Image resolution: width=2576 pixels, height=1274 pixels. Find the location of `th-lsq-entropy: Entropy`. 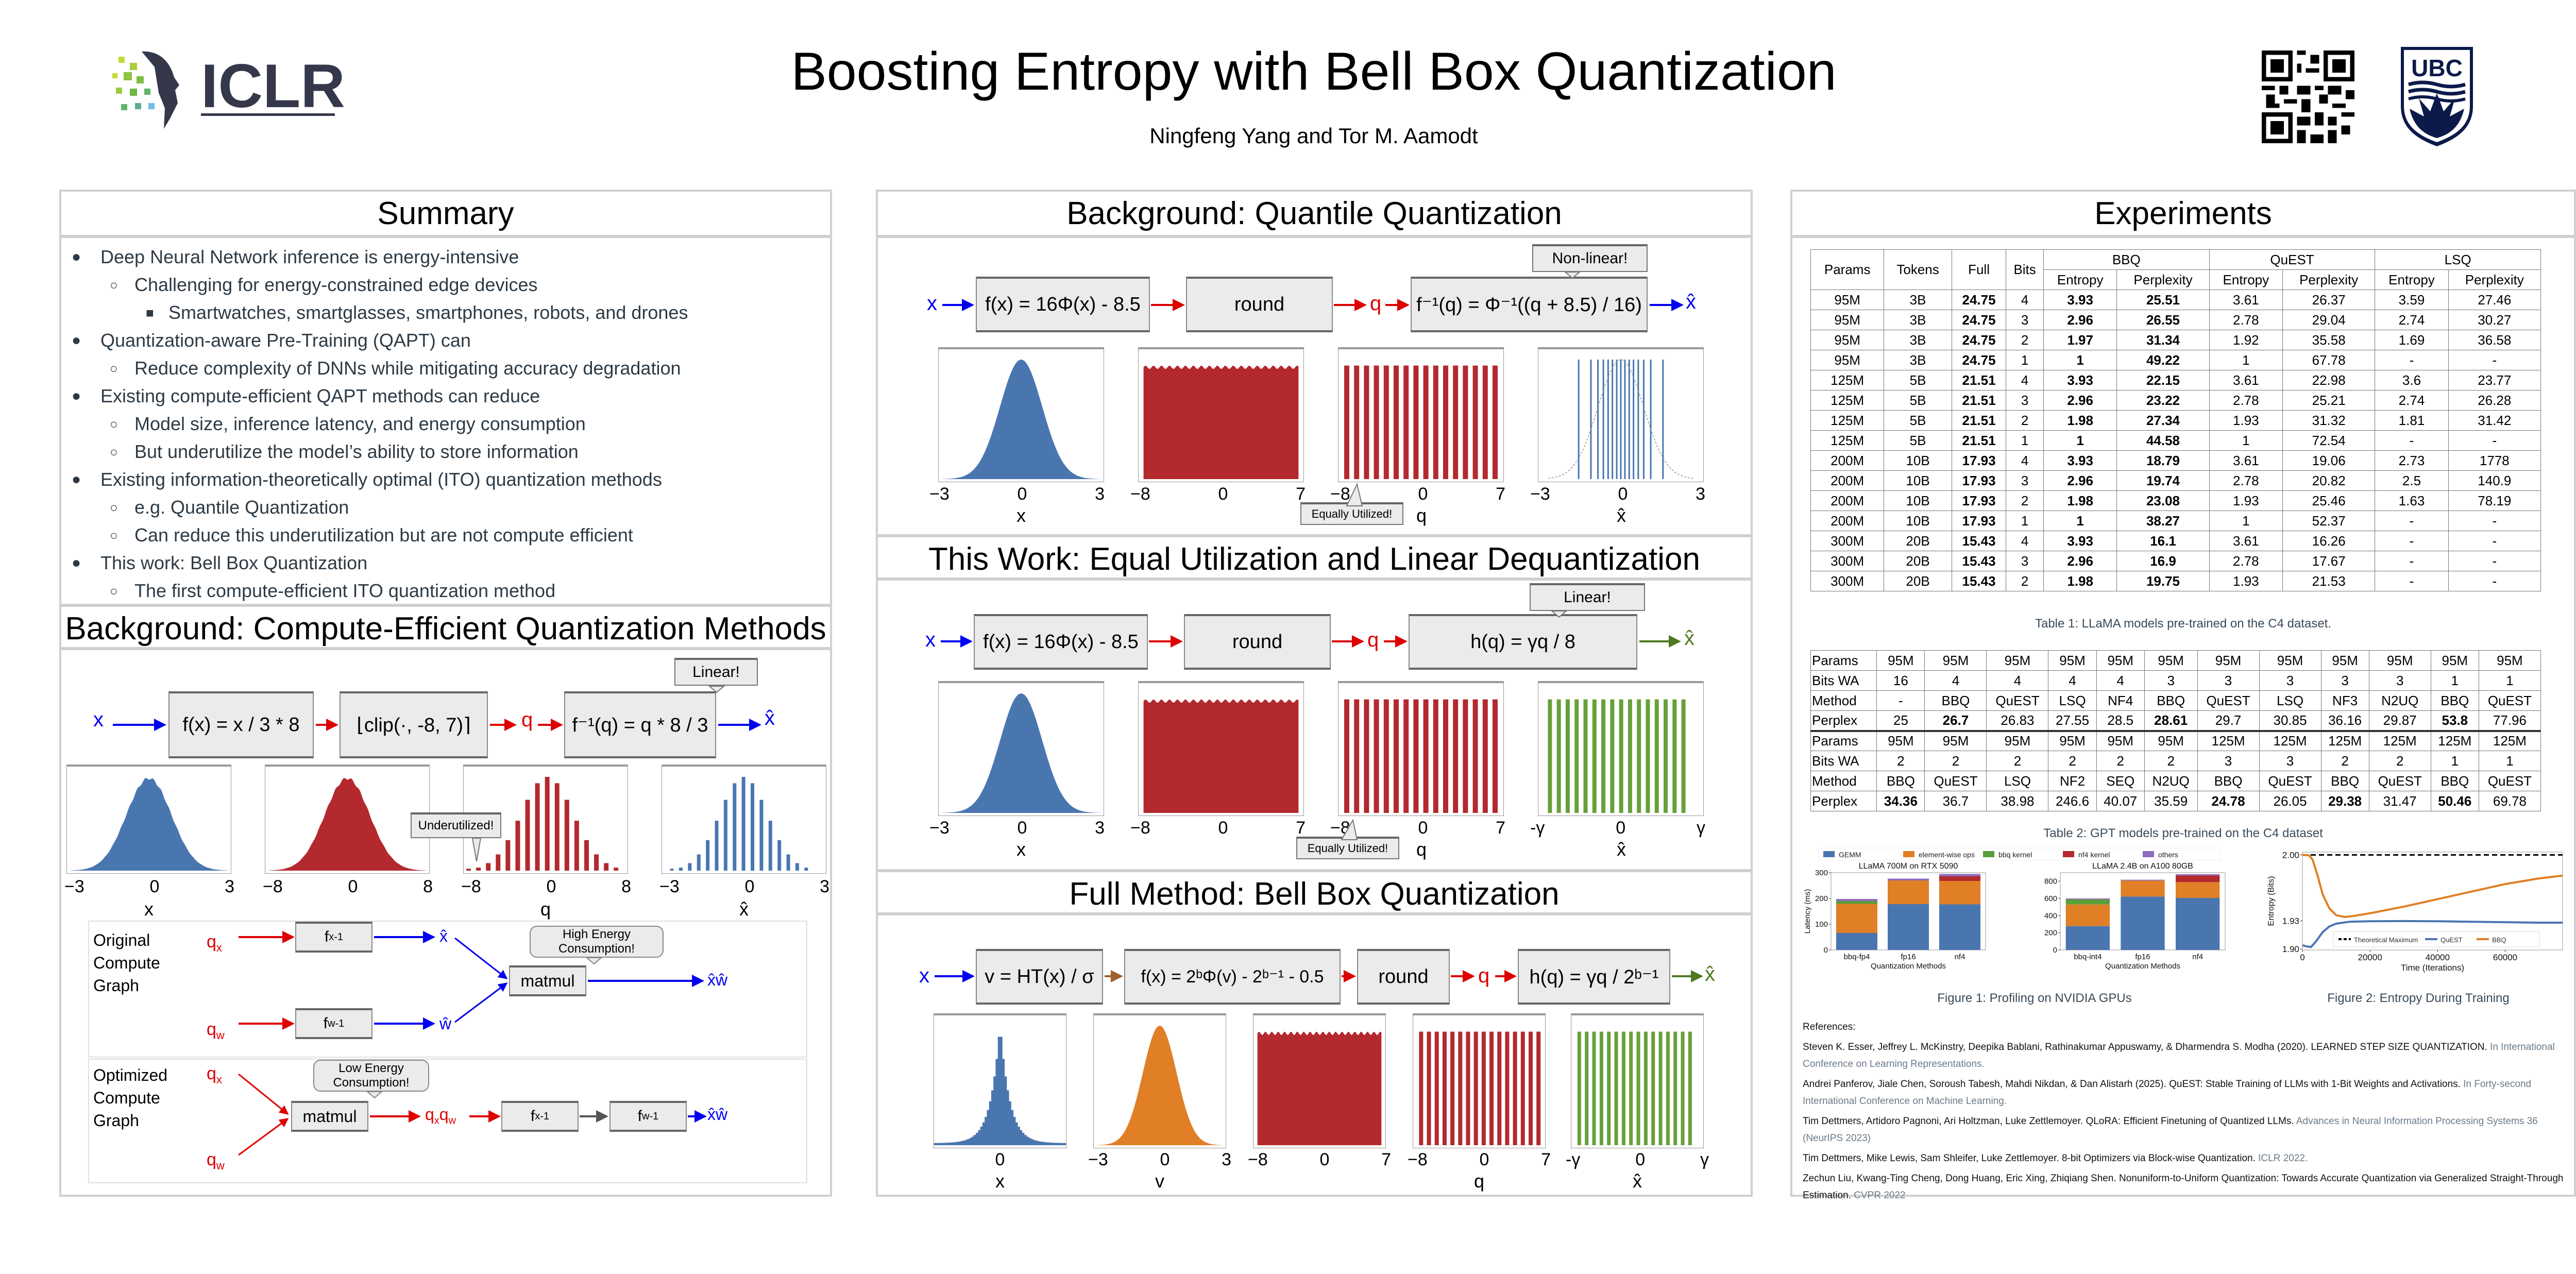

th-lsq-entropy: Entropy is located at coordinates (2412, 279).